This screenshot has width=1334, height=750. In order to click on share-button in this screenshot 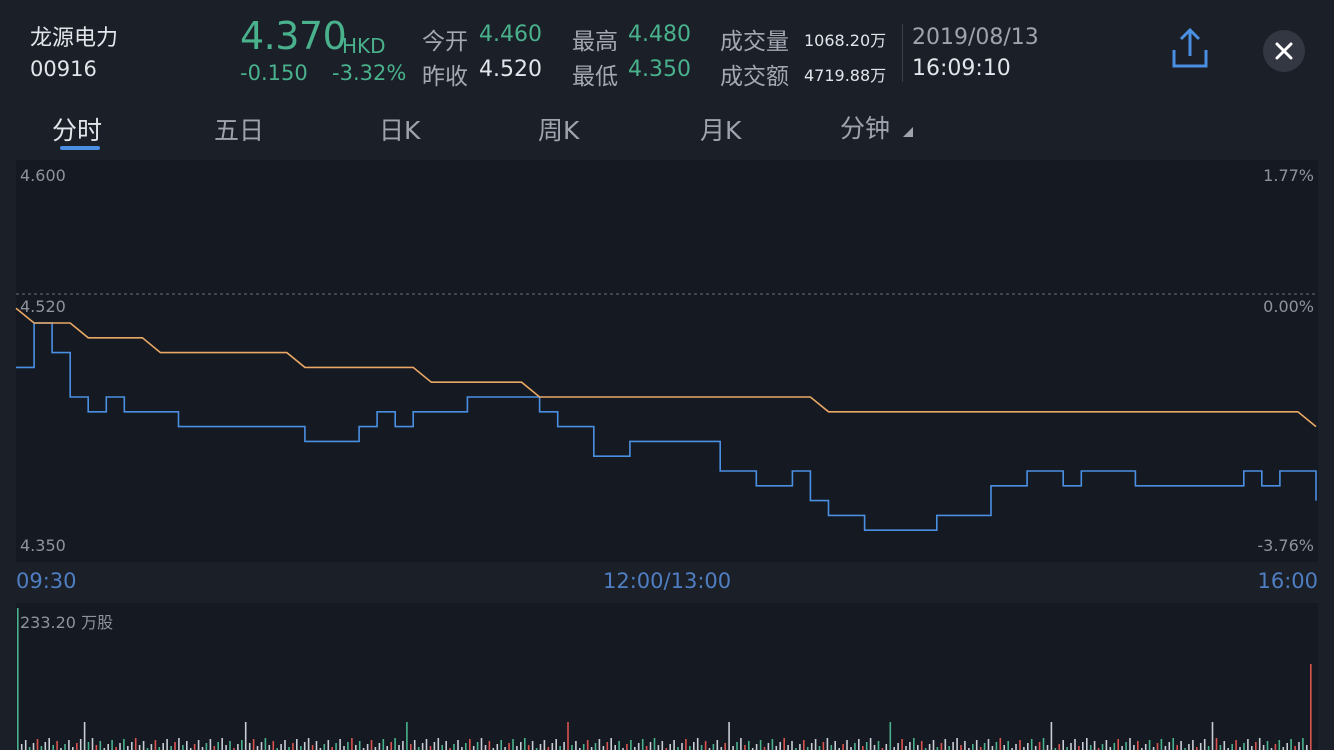, I will do `click(1190, 49)`.